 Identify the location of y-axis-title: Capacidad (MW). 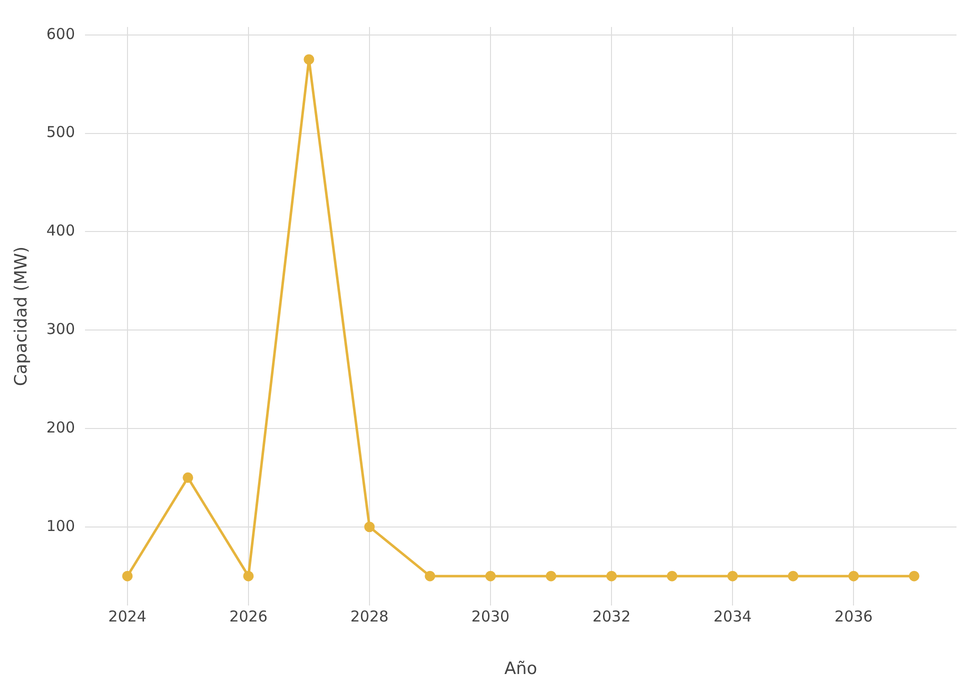
(22, 316).